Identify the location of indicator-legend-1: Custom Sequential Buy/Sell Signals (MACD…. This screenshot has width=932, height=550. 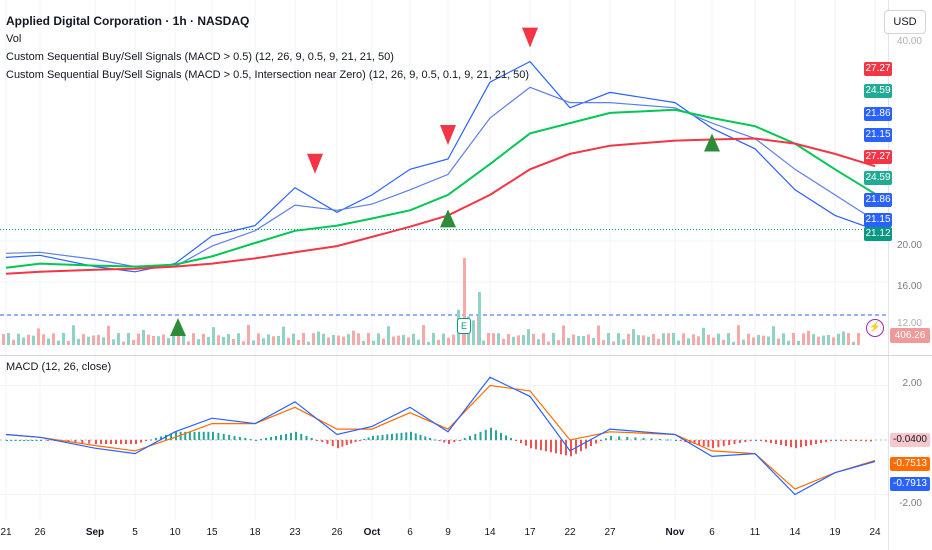
(200, 57).